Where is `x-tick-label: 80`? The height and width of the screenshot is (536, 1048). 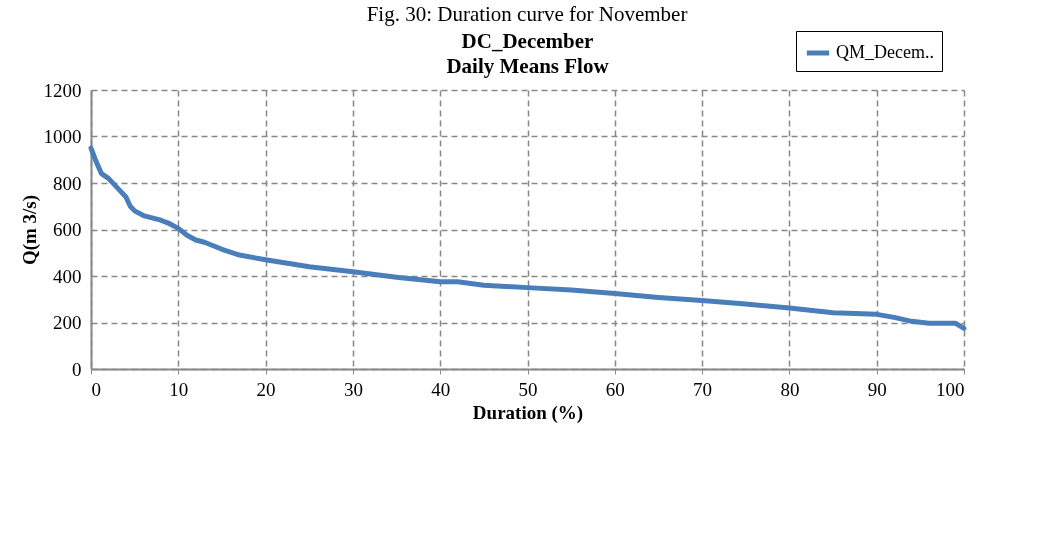 x-tick-label: 80 is located at coordinates (790, 389).